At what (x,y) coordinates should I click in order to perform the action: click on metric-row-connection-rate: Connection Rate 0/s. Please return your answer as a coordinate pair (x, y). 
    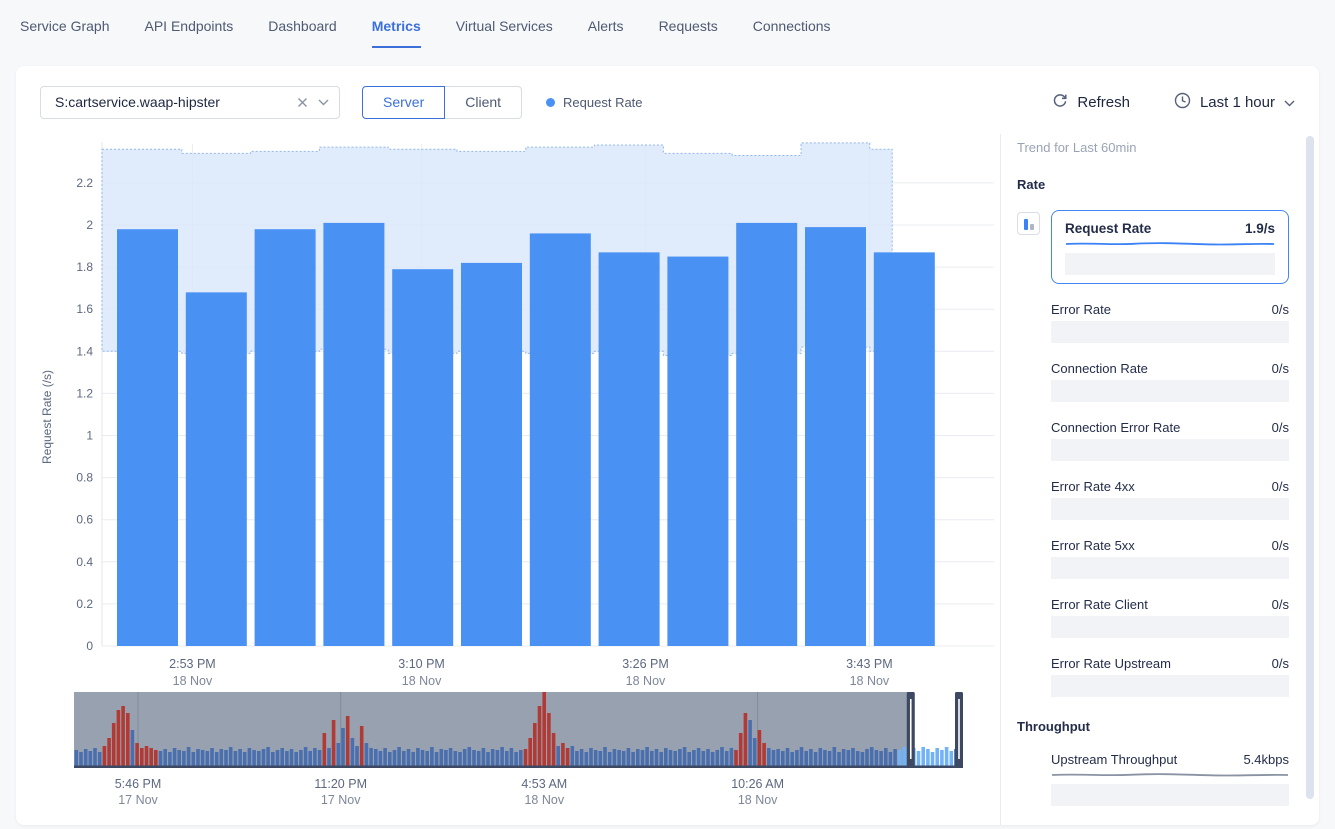
    Looking at the image, I should click on (1153, 381).